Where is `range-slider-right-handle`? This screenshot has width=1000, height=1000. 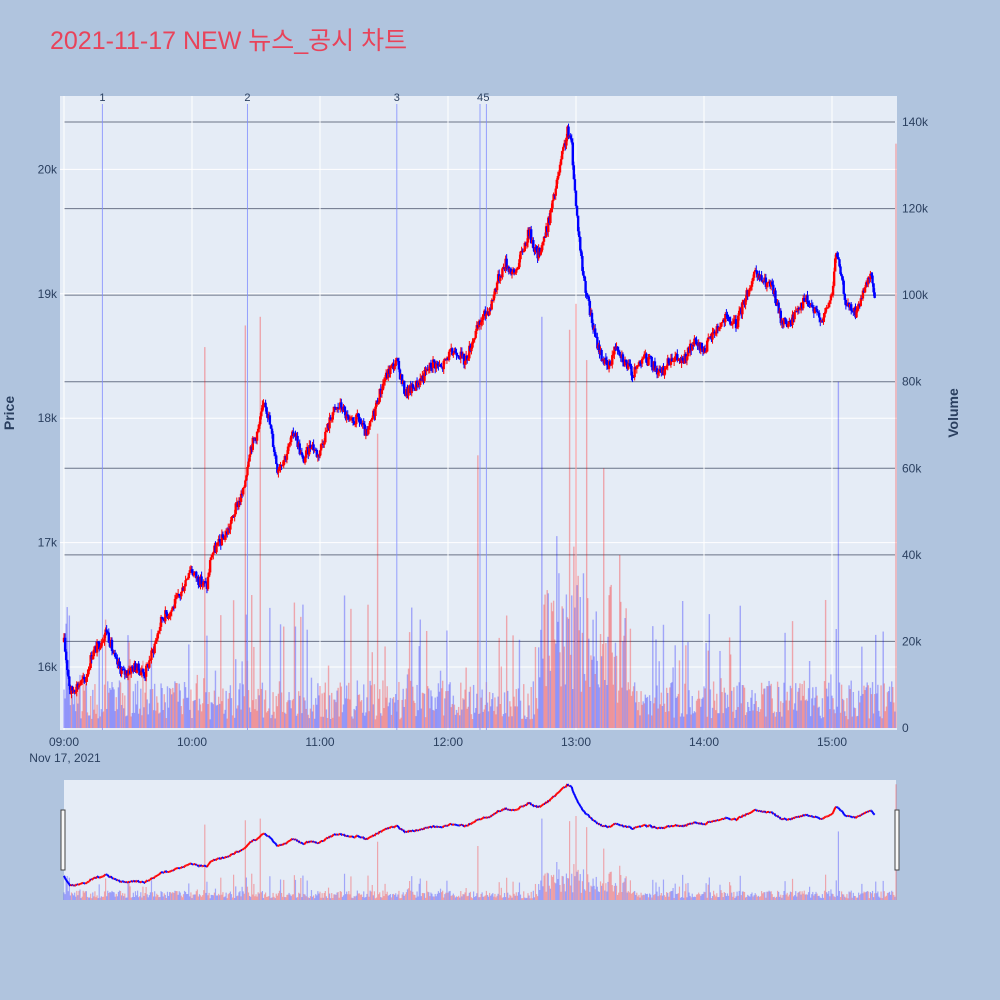
range-slider-right-handle is located at coordinates (897, 840).